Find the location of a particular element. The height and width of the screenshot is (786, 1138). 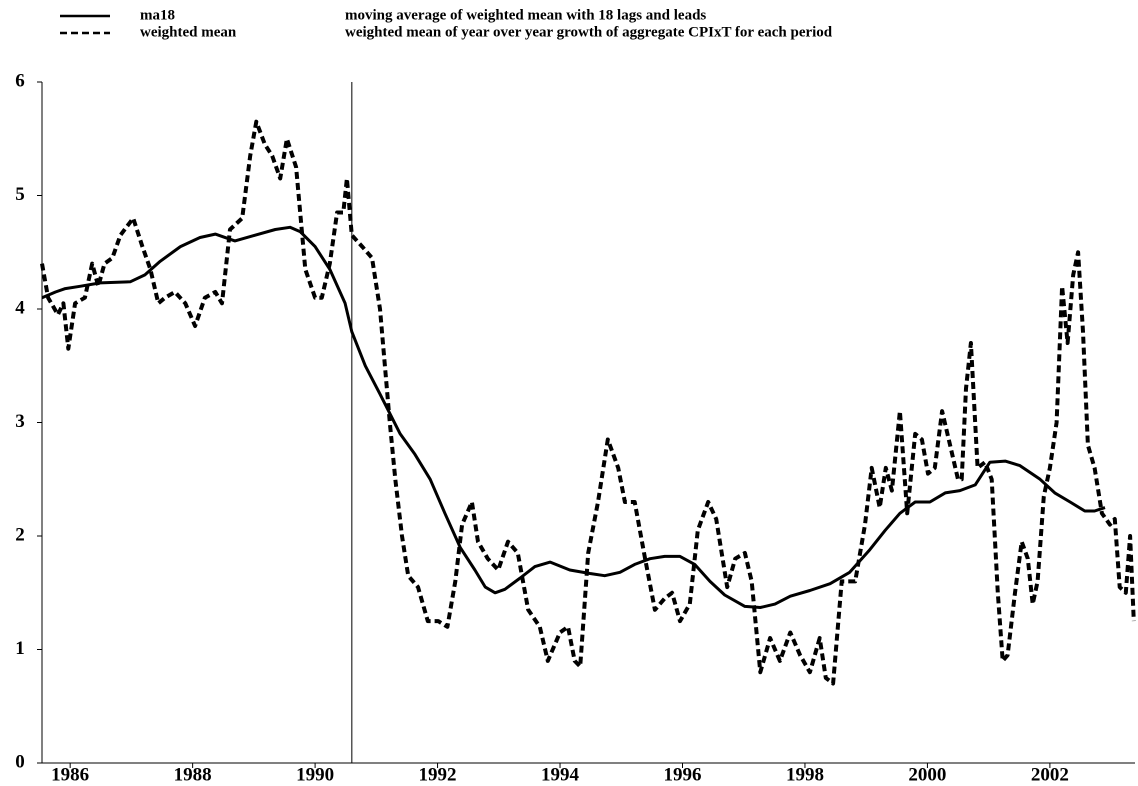

x-tick-label: 1994 is located at coordinates (560, 774).